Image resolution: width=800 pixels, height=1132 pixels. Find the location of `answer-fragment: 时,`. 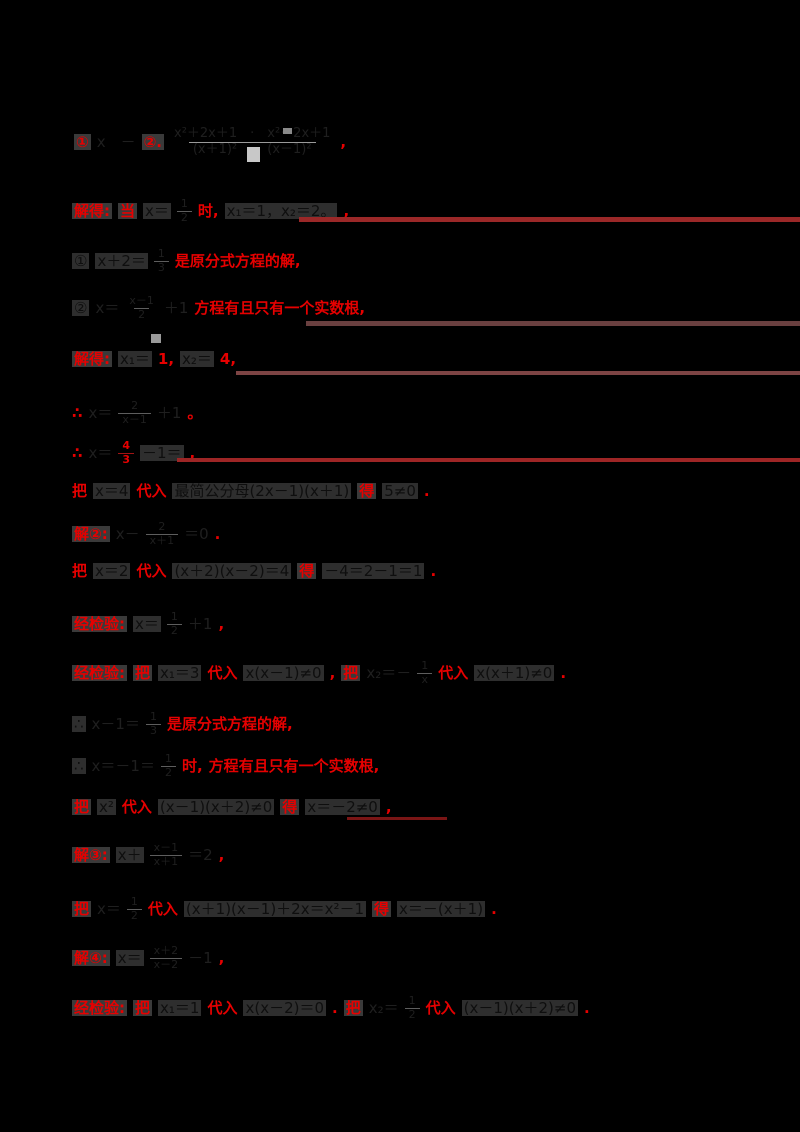

answer-fragment: 时, is located at coordinates (192, 765).